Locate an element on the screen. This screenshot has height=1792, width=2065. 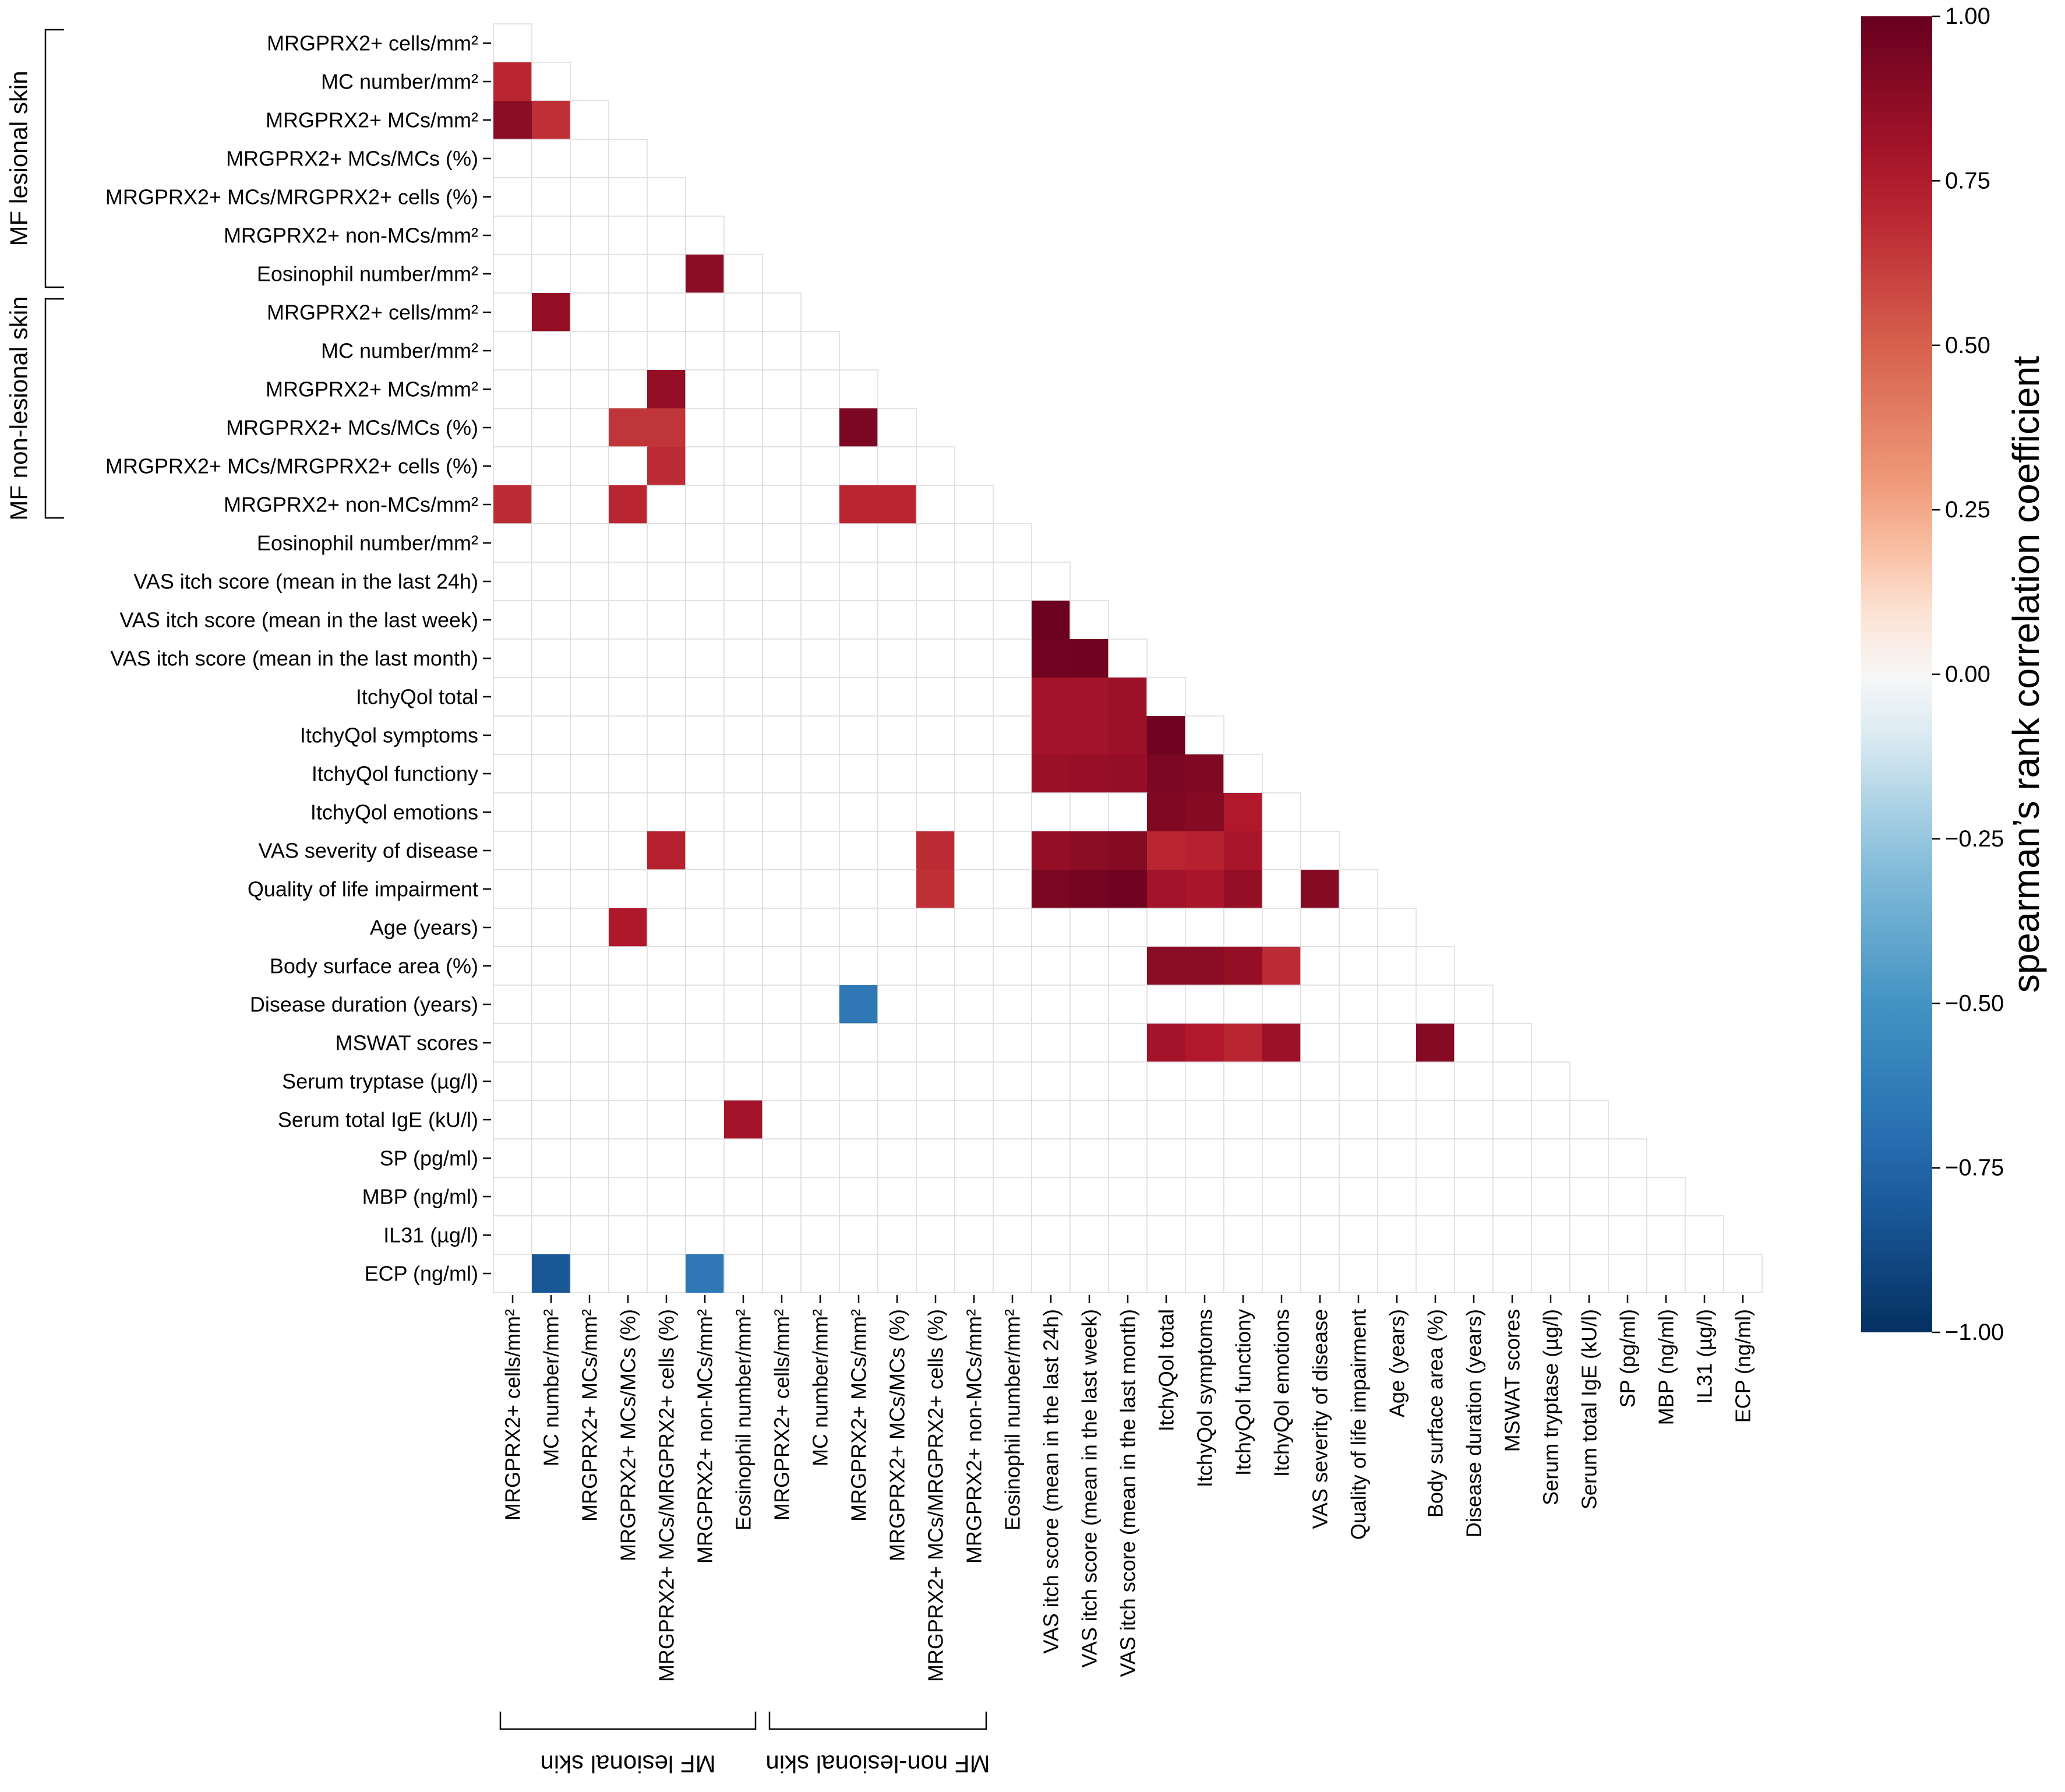
y-axis-tick-label: MSWAT scores is located at coordinates (407, 1043).